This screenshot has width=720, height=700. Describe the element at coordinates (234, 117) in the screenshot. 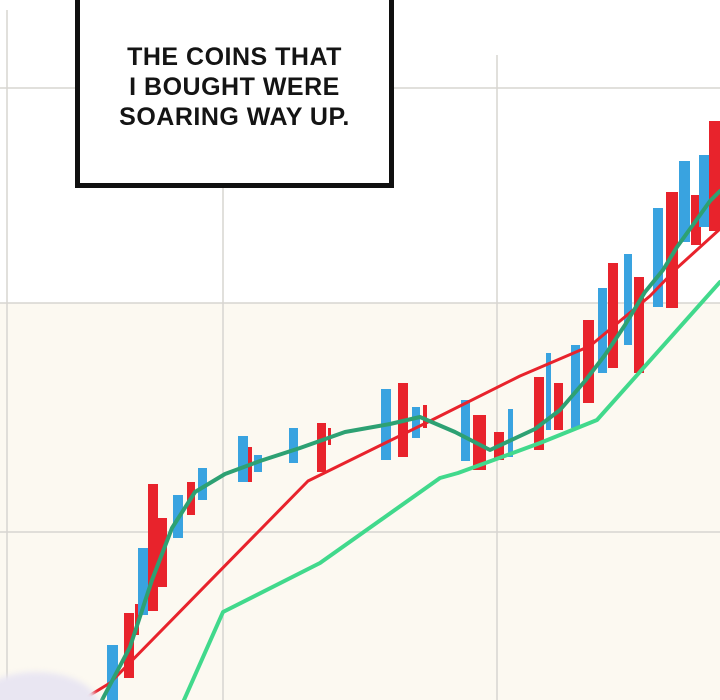

I see `speech-line: SOARING WAY UP.` at that location.